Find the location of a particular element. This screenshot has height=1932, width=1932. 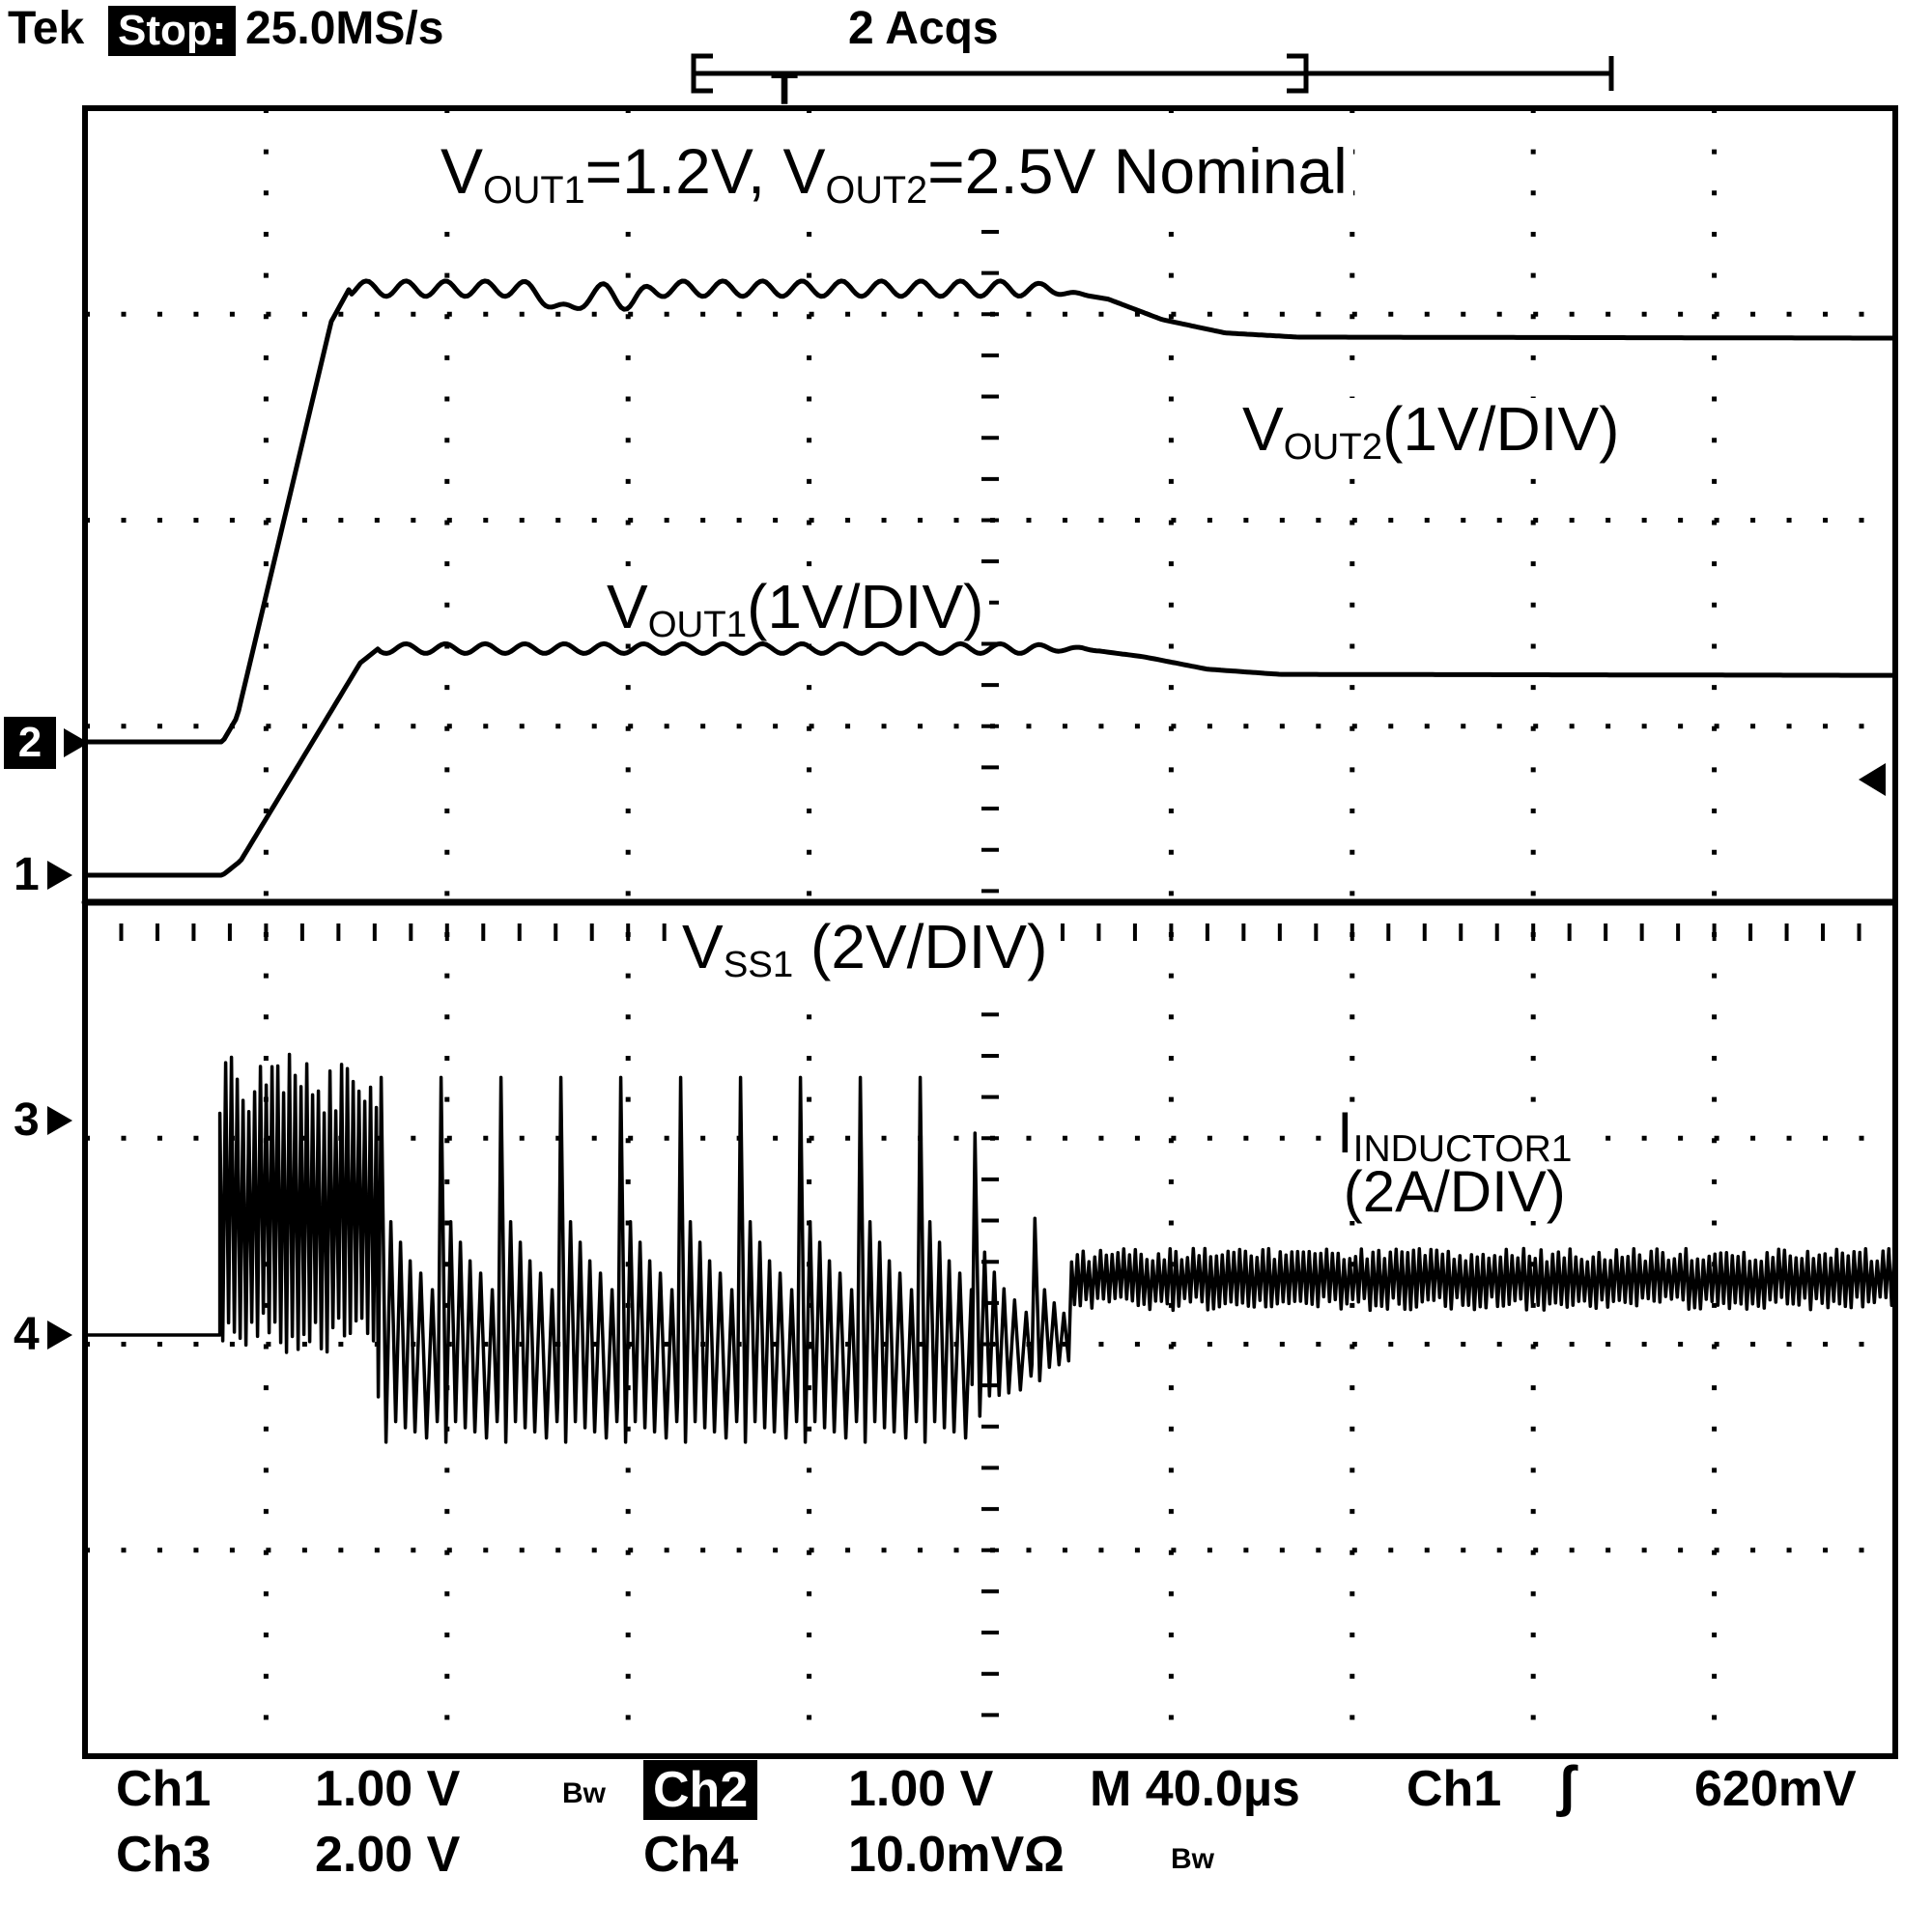

trigger-level-arrow-icon is located at coordinates (1872, 779).